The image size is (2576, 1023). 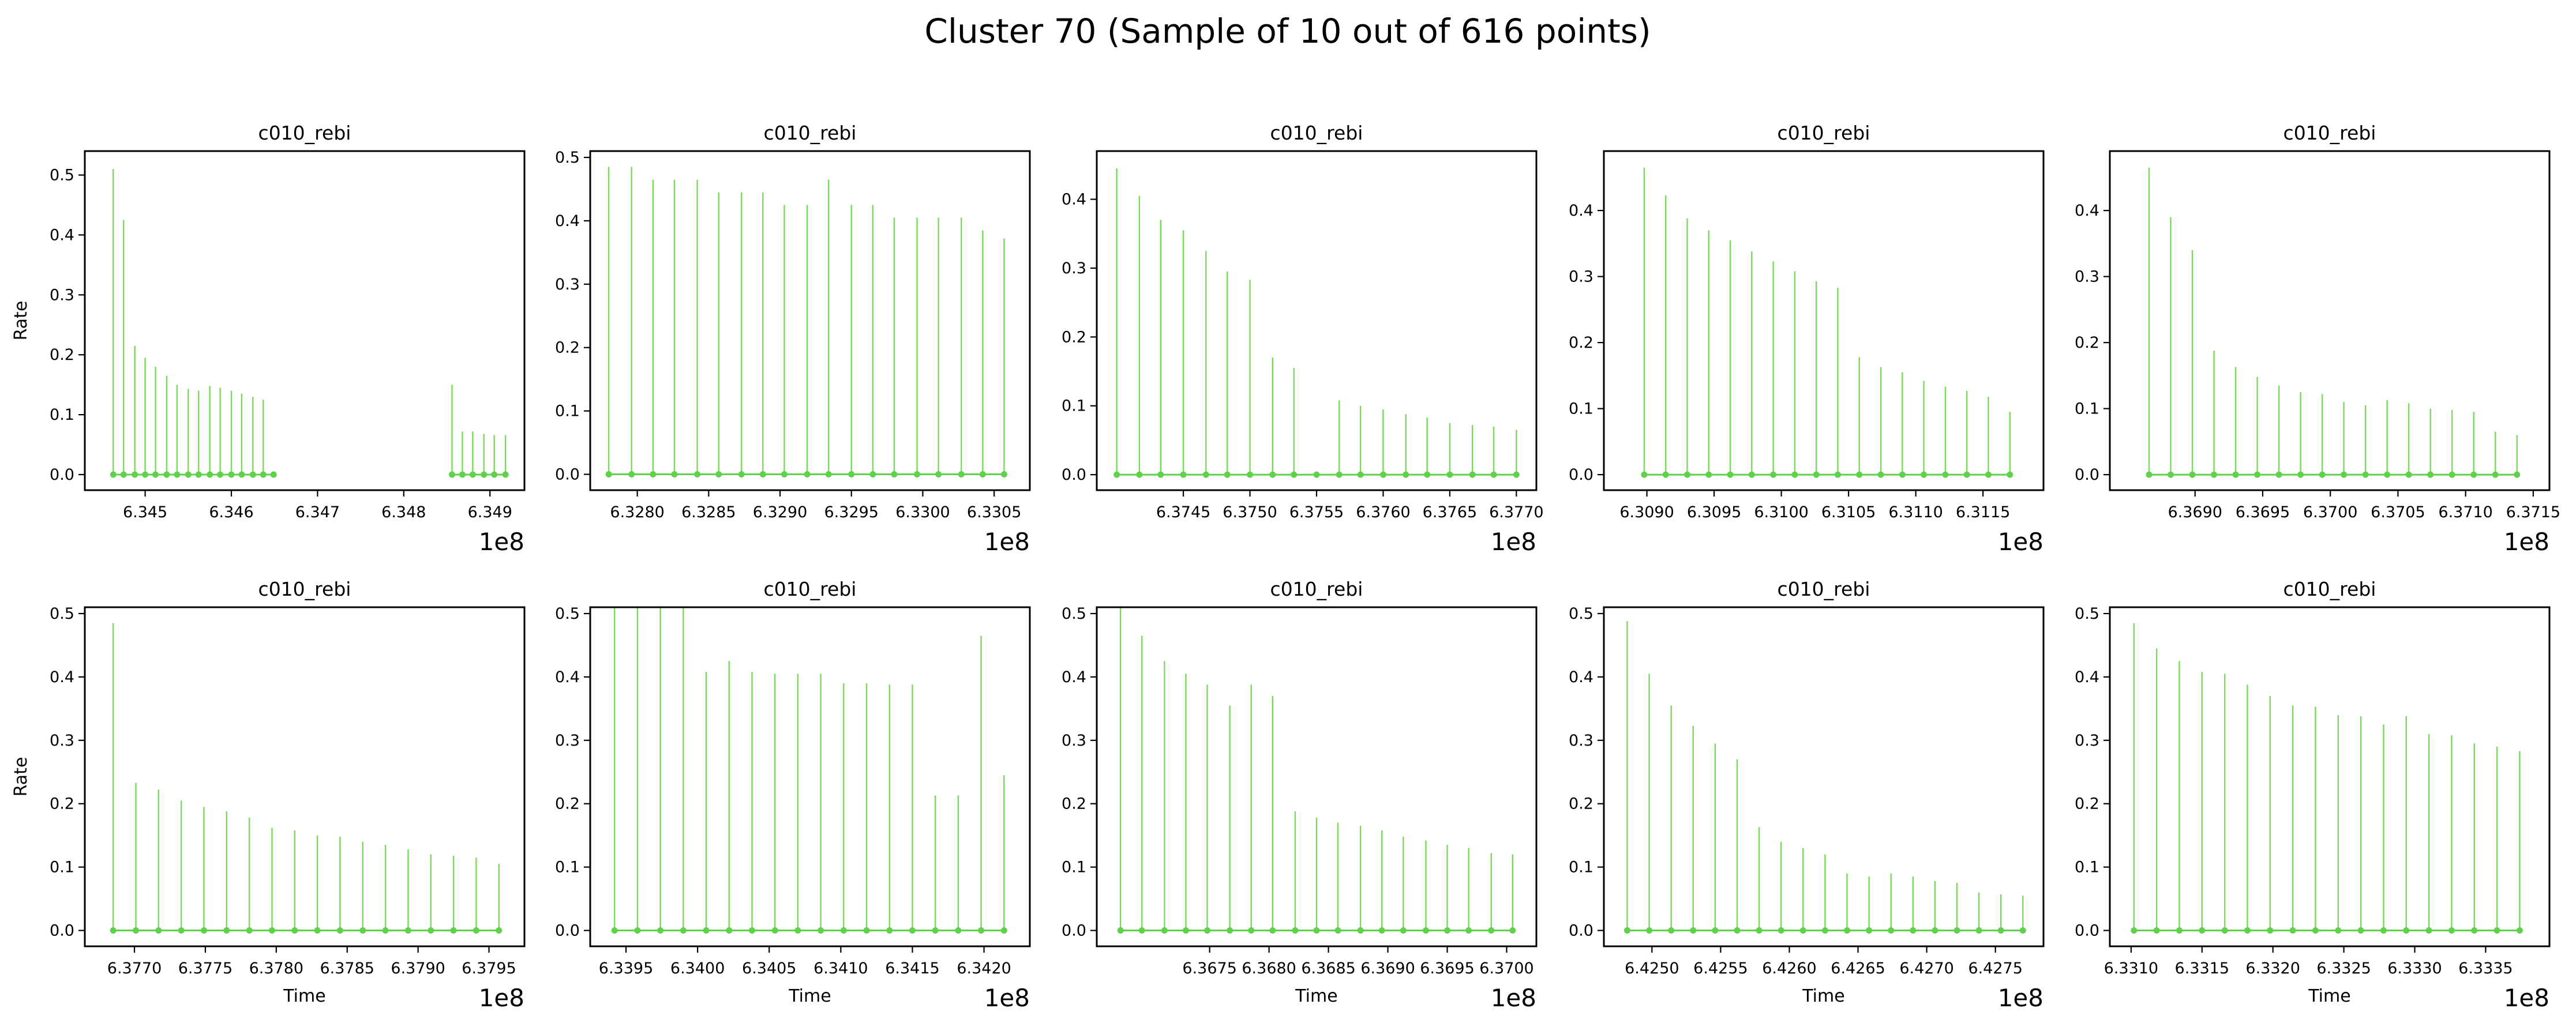 What do you see at coordinates (1183, 512) in the screenshot?
I see `x-tick-label: 6.3745` at bounding box center [1183, 512].